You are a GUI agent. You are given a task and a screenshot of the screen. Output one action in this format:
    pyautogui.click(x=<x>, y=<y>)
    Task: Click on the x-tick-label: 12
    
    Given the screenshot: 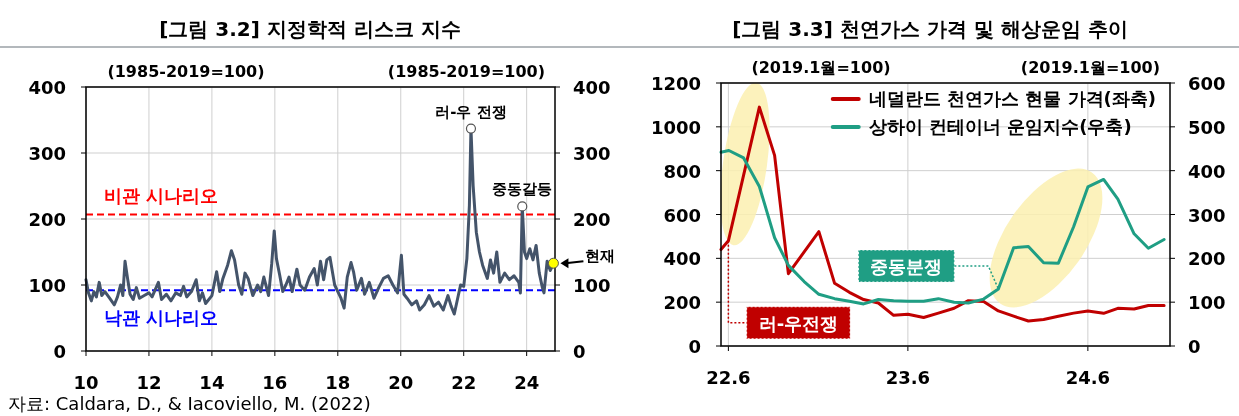 What is the action you would take?
    pyautogui.click(x=149, y=382)
    